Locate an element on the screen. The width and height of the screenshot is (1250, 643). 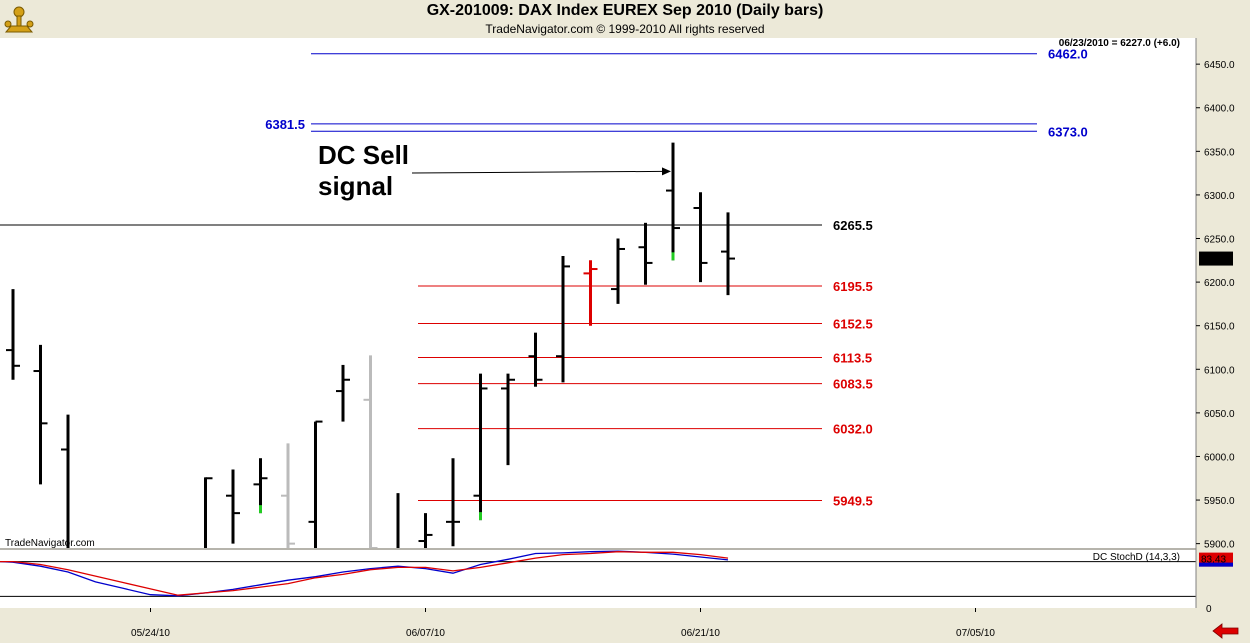
level-label: 6462.0 is located at coordinates (1068, 54).